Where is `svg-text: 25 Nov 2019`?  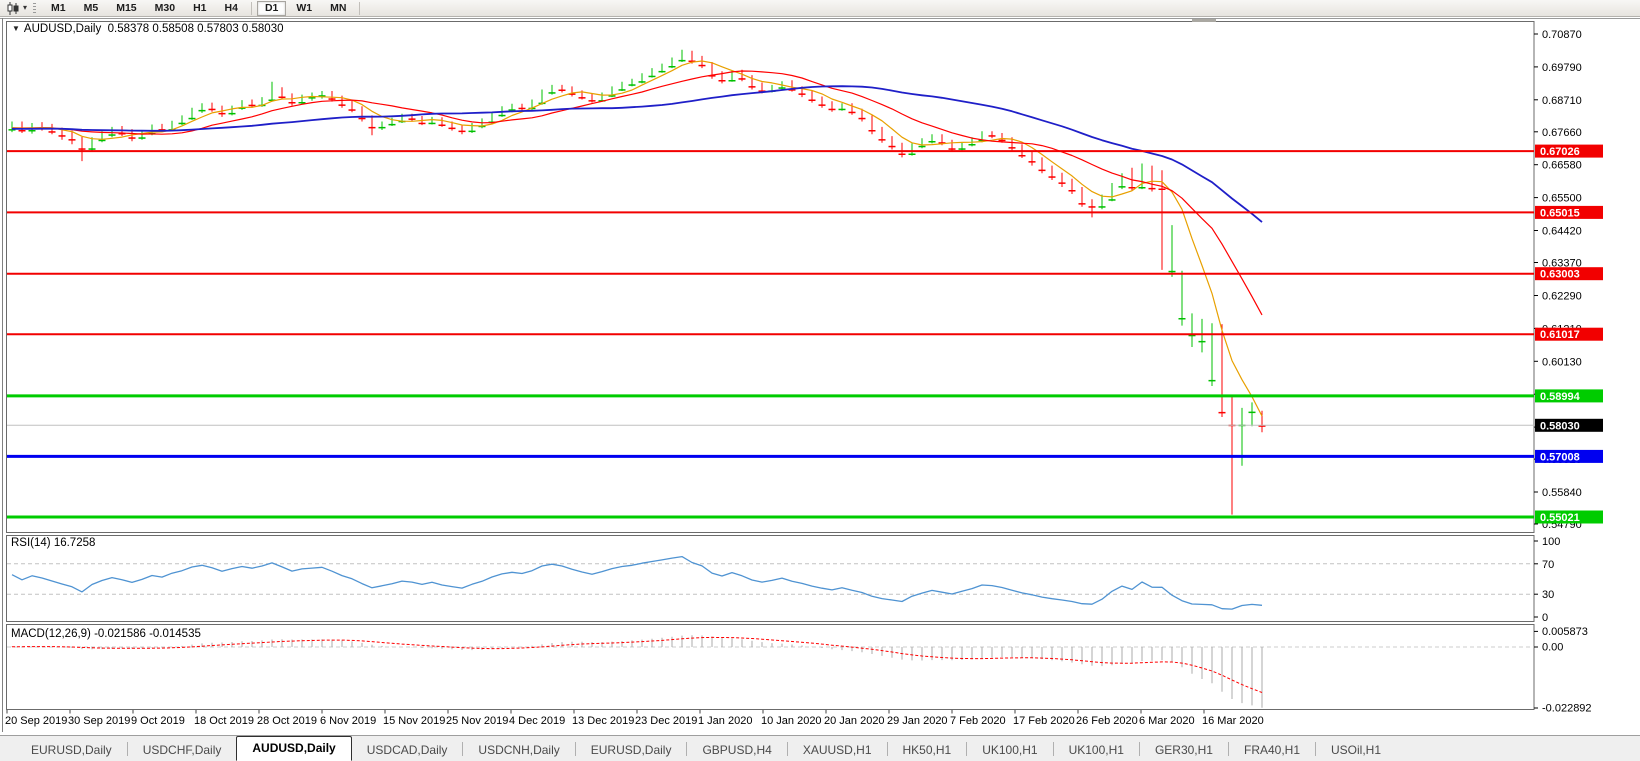
svg-text: 25 Nov 2019 is located at coordinates (477, 721).